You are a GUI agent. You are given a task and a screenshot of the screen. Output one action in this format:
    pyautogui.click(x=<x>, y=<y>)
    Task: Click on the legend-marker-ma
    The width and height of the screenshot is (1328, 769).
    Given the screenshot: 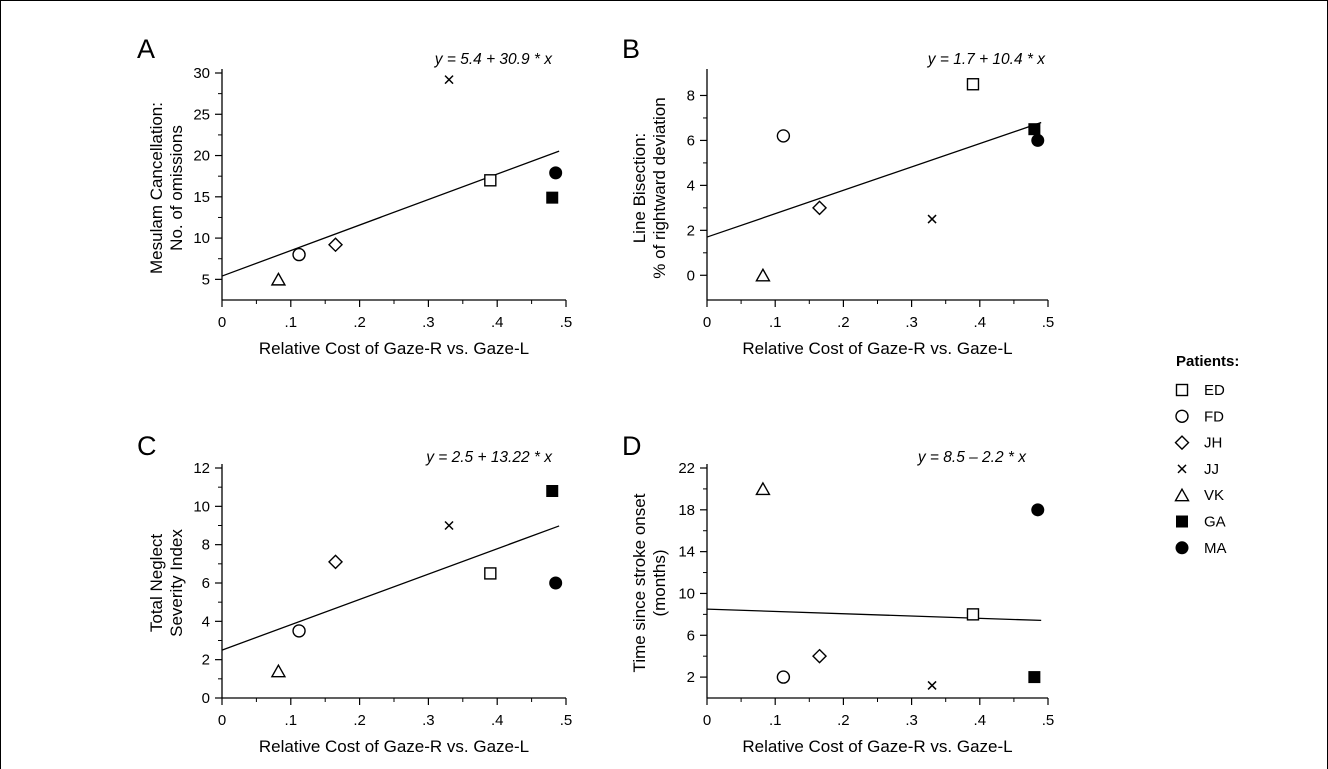 What is the action you would take?
    pyautogui.click(x=1182, y=548)
    